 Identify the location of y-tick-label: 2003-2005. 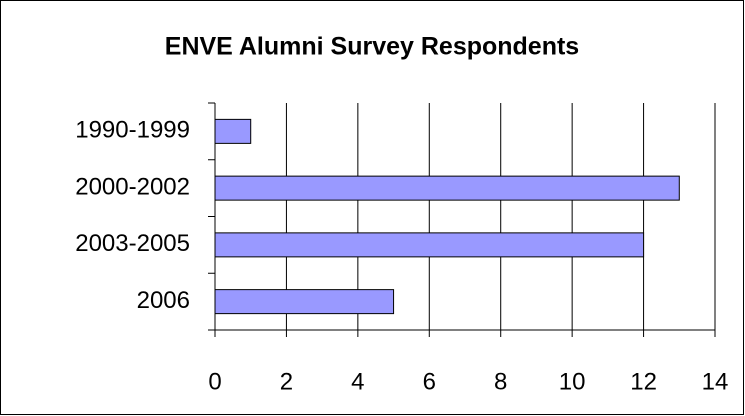
(132, 243).